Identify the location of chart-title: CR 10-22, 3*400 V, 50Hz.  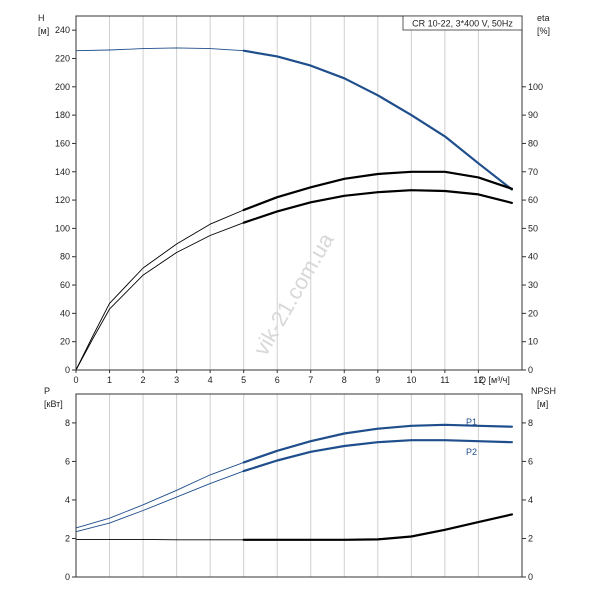
(462, 24).